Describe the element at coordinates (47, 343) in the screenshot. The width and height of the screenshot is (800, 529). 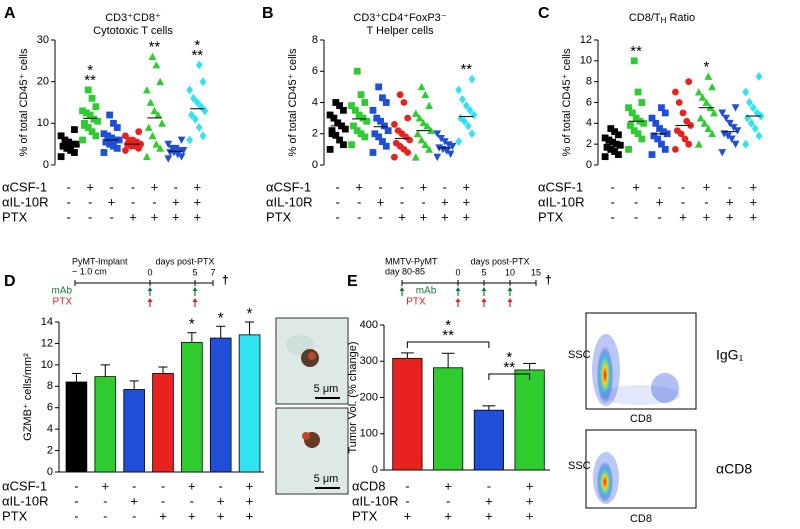
I see `y-tick-label: 12` at that location.